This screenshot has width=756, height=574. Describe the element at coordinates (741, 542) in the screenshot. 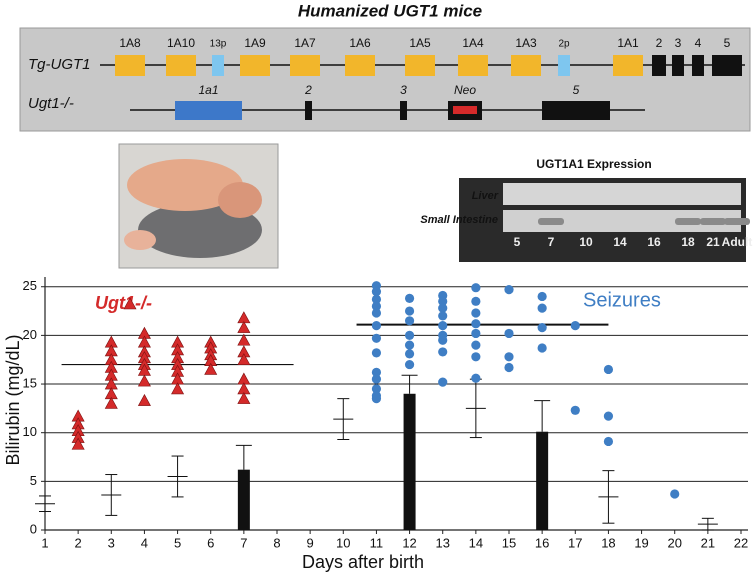

I see `x-tick-label: 22` at that location.